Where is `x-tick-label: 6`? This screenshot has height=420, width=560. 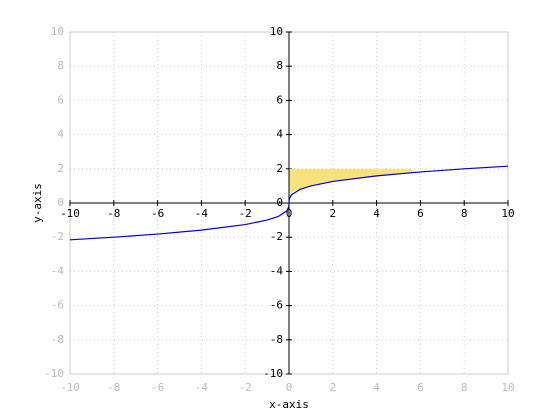 x-tick-label: 6 is located at coordinates (420, 387).